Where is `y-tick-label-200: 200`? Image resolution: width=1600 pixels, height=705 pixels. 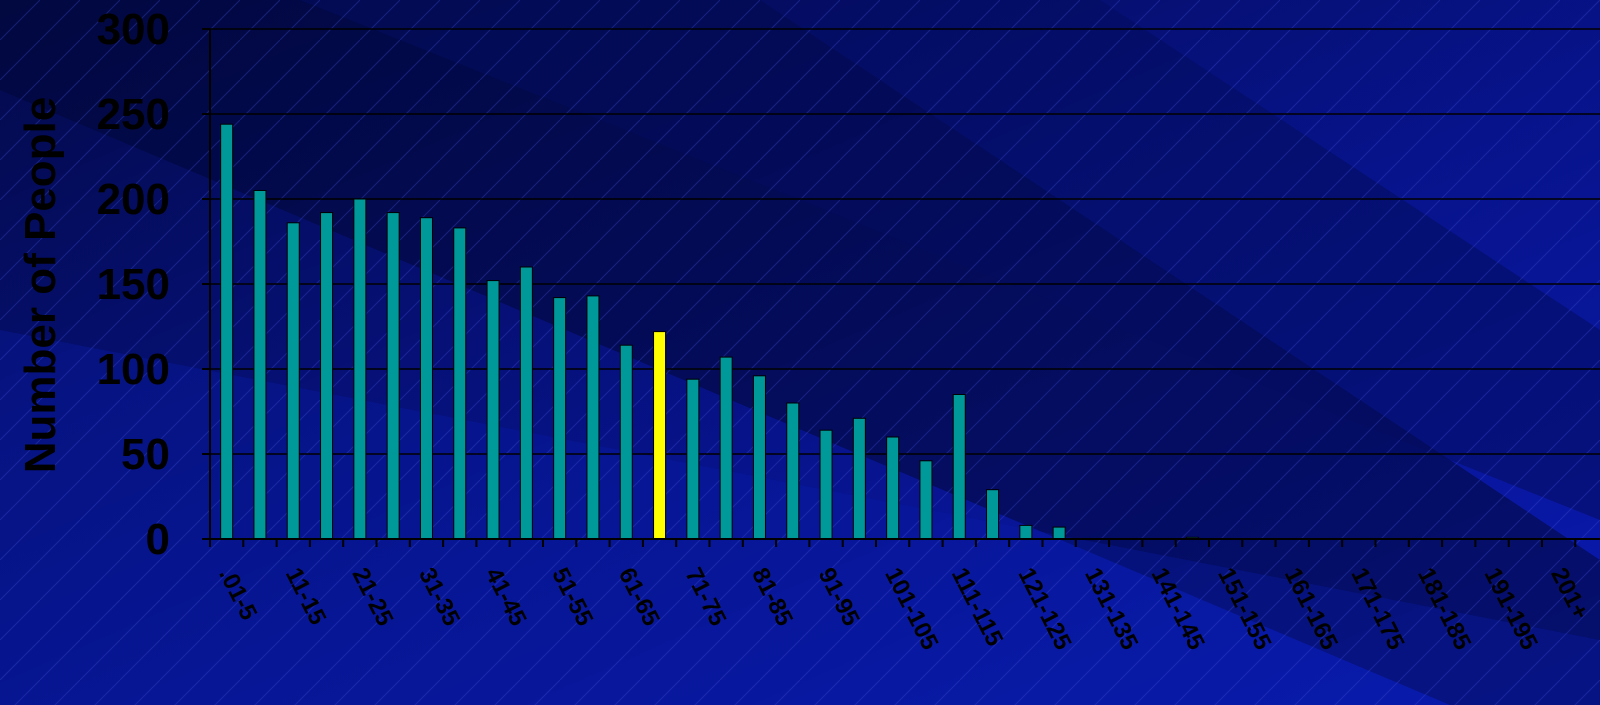 y-tick-label-200: 200 is located at coordinates (133, 199).